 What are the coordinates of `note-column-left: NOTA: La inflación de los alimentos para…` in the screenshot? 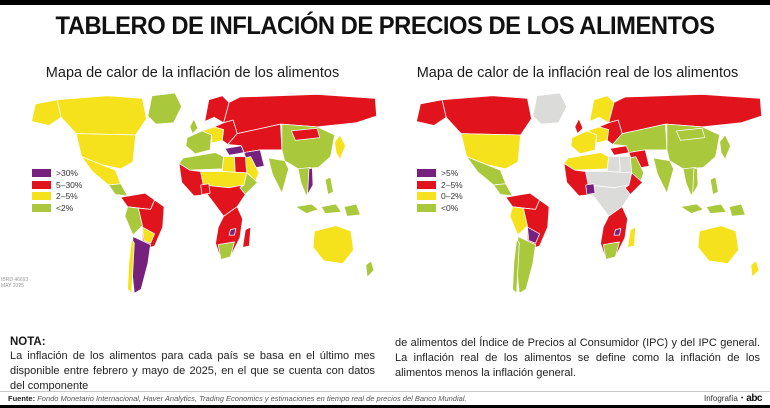 It's located at (192, 365).